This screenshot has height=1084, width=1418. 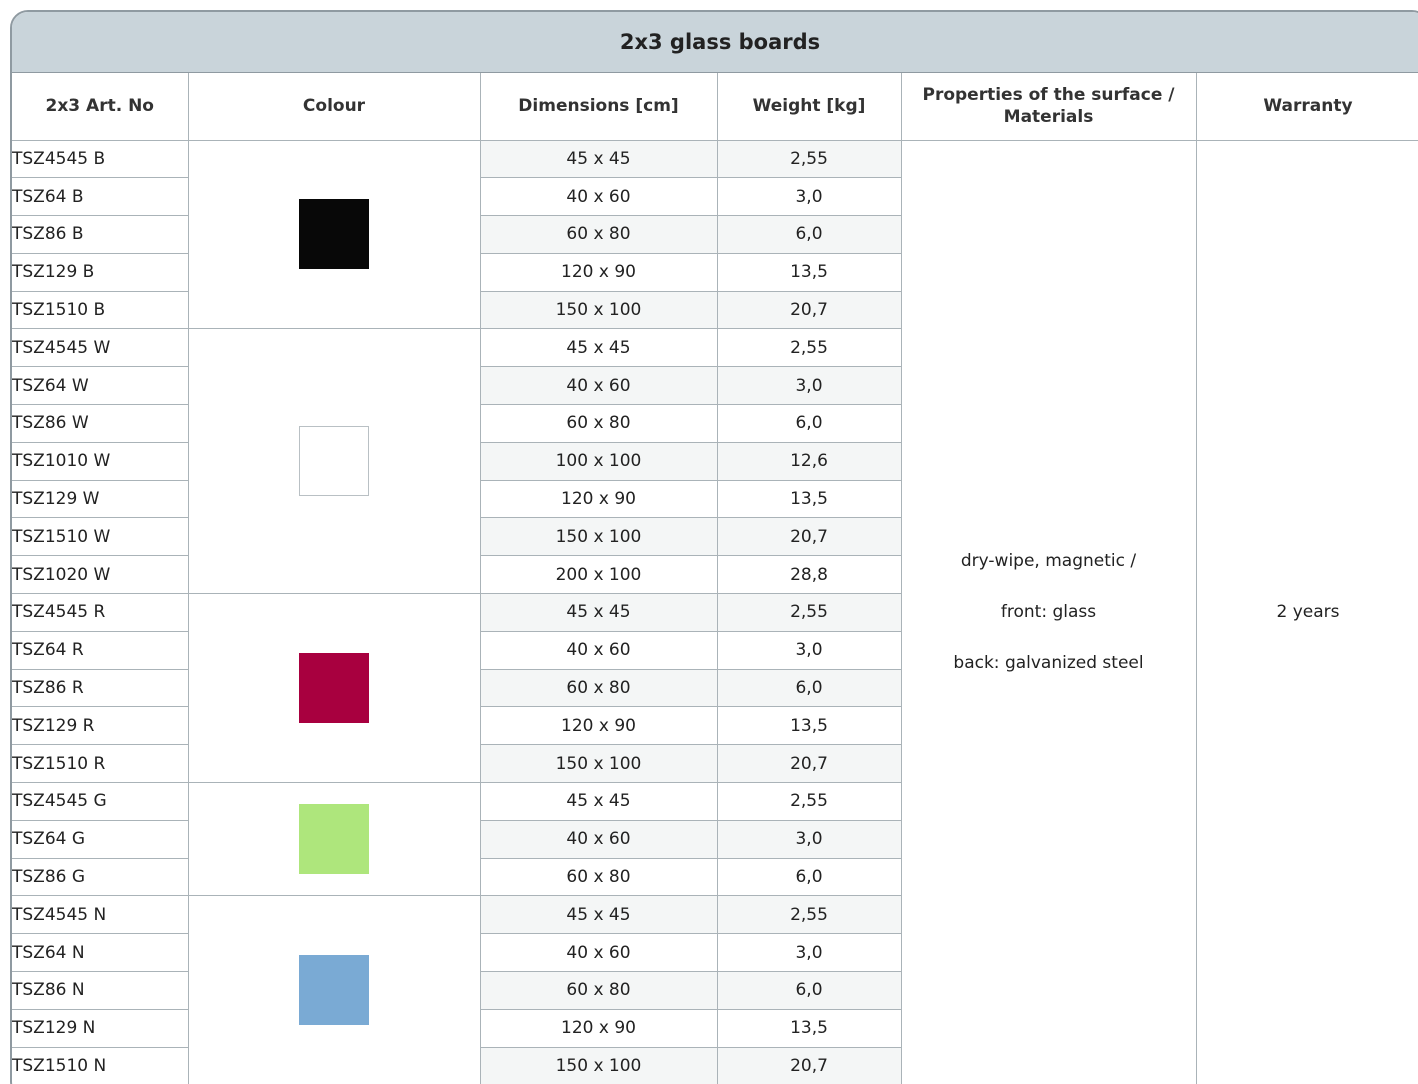 I want to click on table-row: TSZ1510 B 150 x 100 20,7, so click(x=715, y=310).